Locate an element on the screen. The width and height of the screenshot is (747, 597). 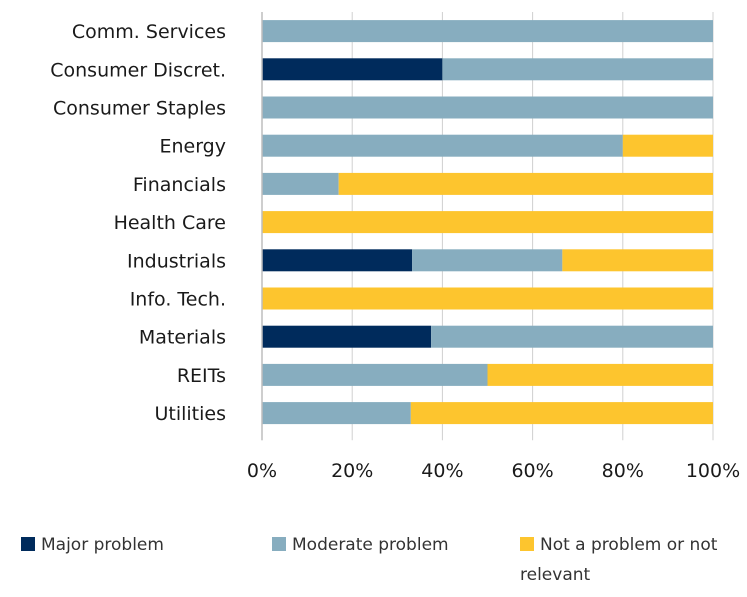
legend-swatch-major-problem is located at coordinates (28, 544).